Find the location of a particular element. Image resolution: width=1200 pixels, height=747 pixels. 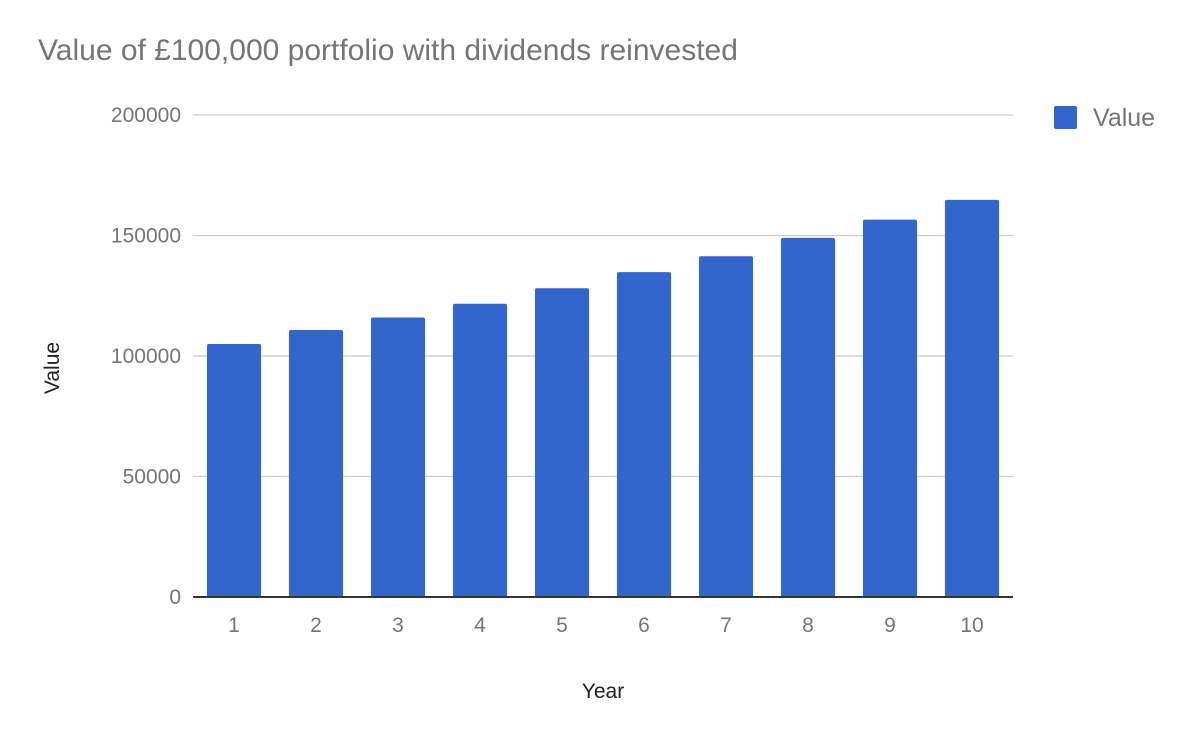

y-tick-label: 50000 is located at coordinates (152, 477).